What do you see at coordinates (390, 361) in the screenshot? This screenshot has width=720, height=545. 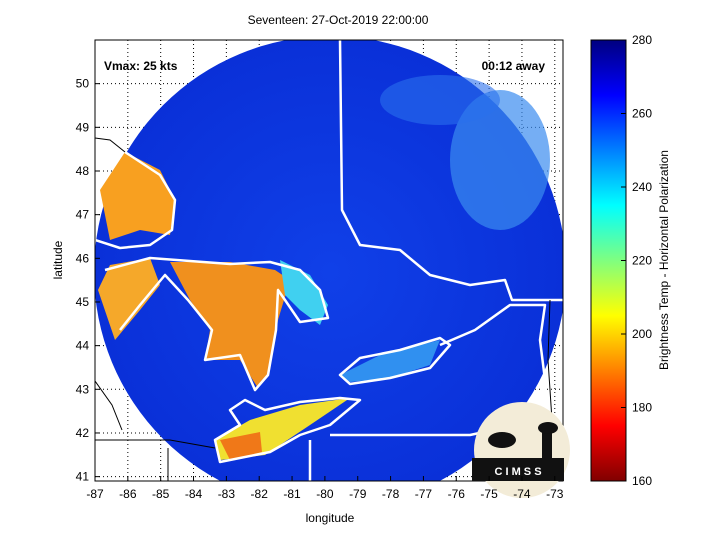 I see `lake` at bounding box center [390, 361].